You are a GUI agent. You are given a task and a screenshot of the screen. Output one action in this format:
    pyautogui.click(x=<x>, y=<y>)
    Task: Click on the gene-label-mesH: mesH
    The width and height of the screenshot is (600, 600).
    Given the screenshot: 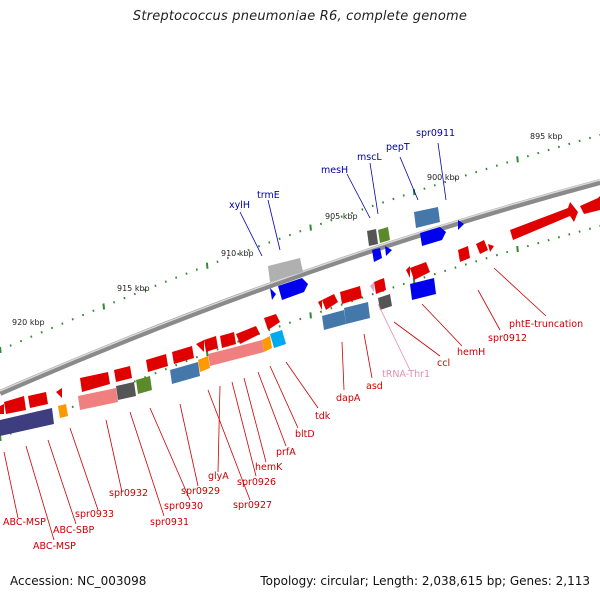 What is the action you would take?
    pyautogui.click(x=334, y=170)
    